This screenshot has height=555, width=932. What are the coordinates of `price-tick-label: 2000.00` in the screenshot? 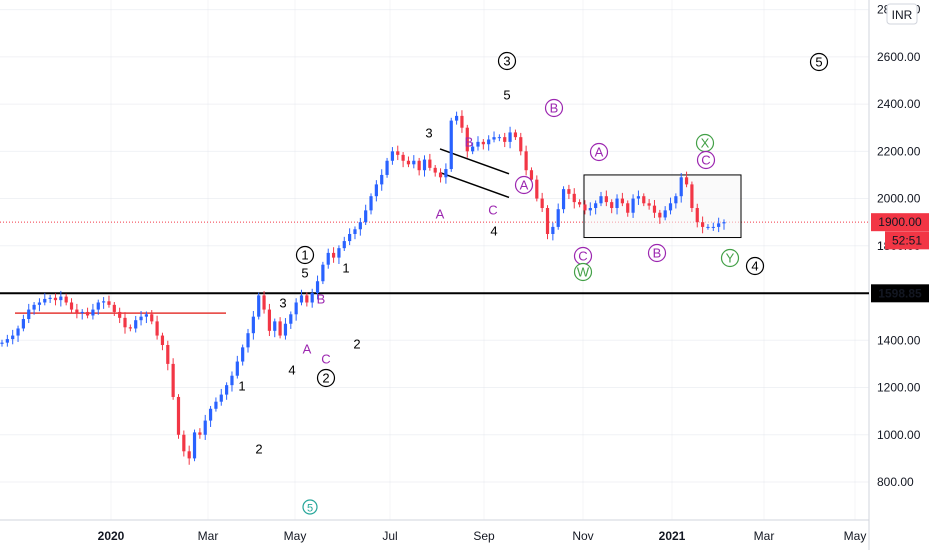 It's located at (899, 199).